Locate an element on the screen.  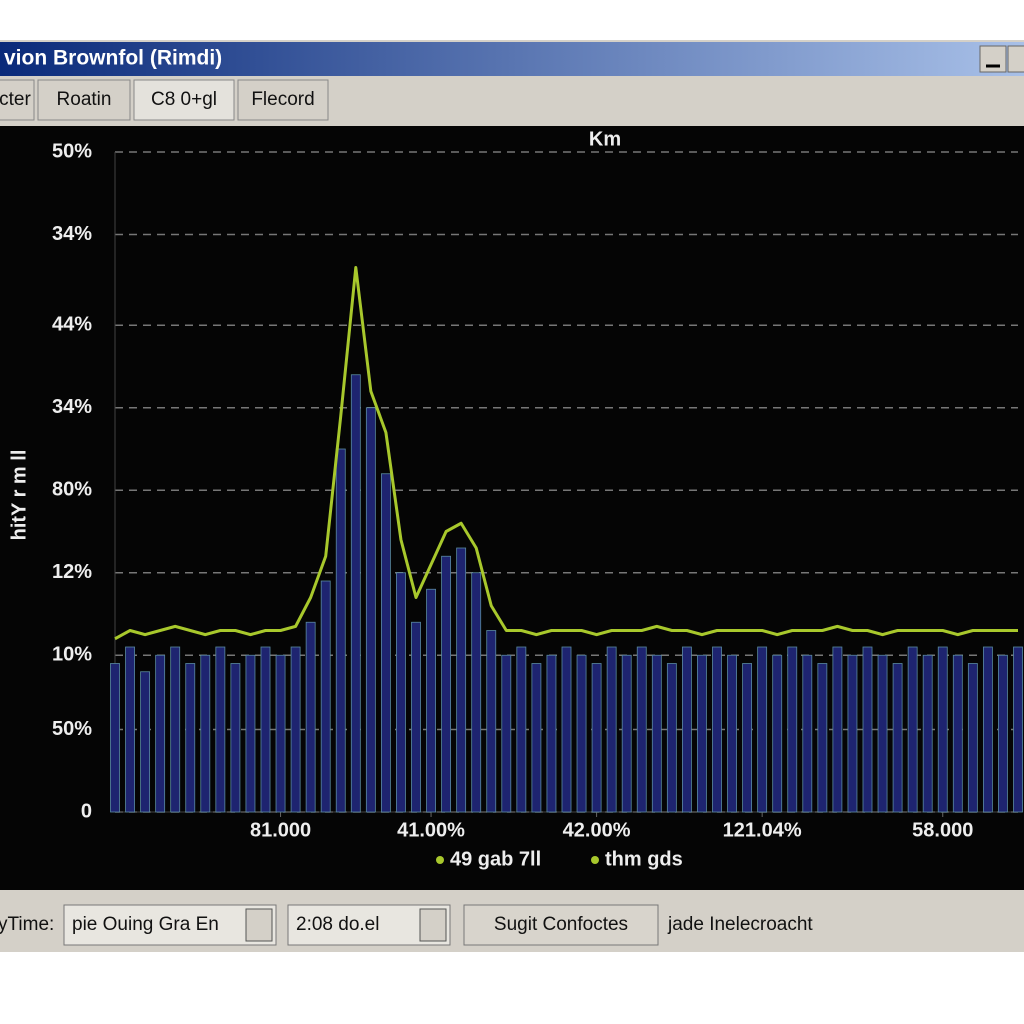
window-title: vion Brownfol (Rimdi) is located at coordinates (113, 58).